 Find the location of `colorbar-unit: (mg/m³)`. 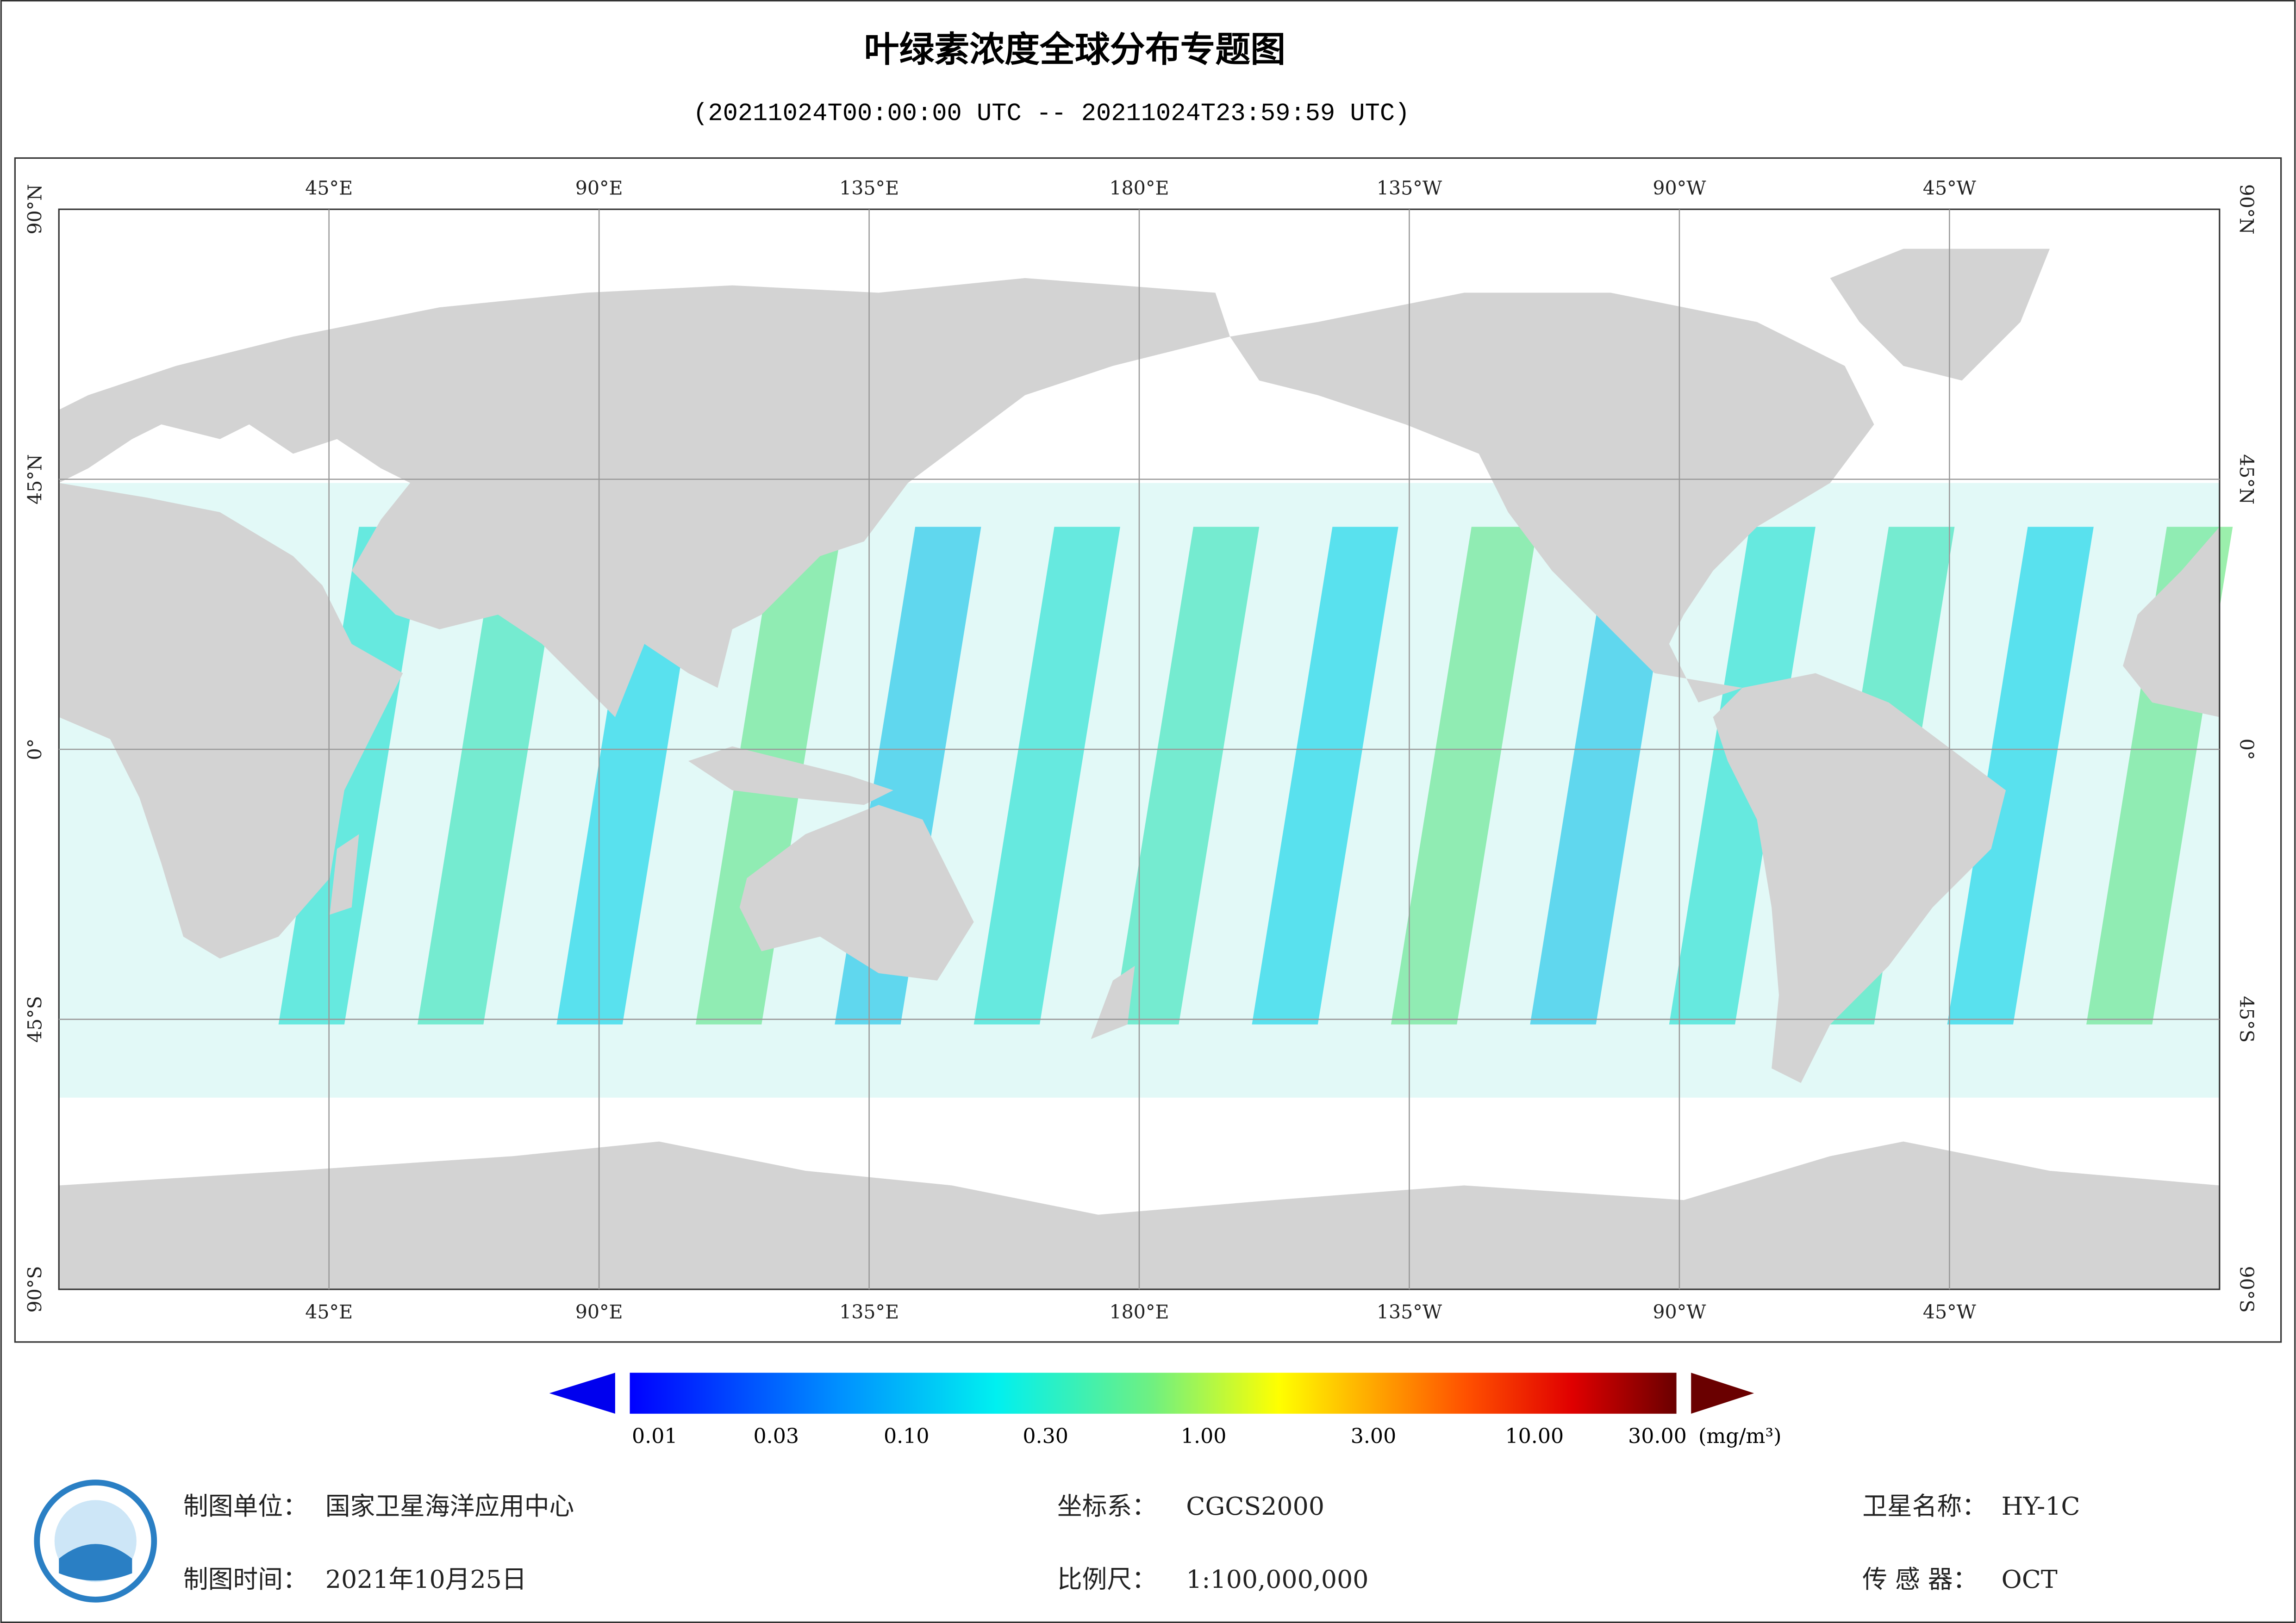

colorbar-unit: (mg/m³) is located at coordinates (1739, 1436).